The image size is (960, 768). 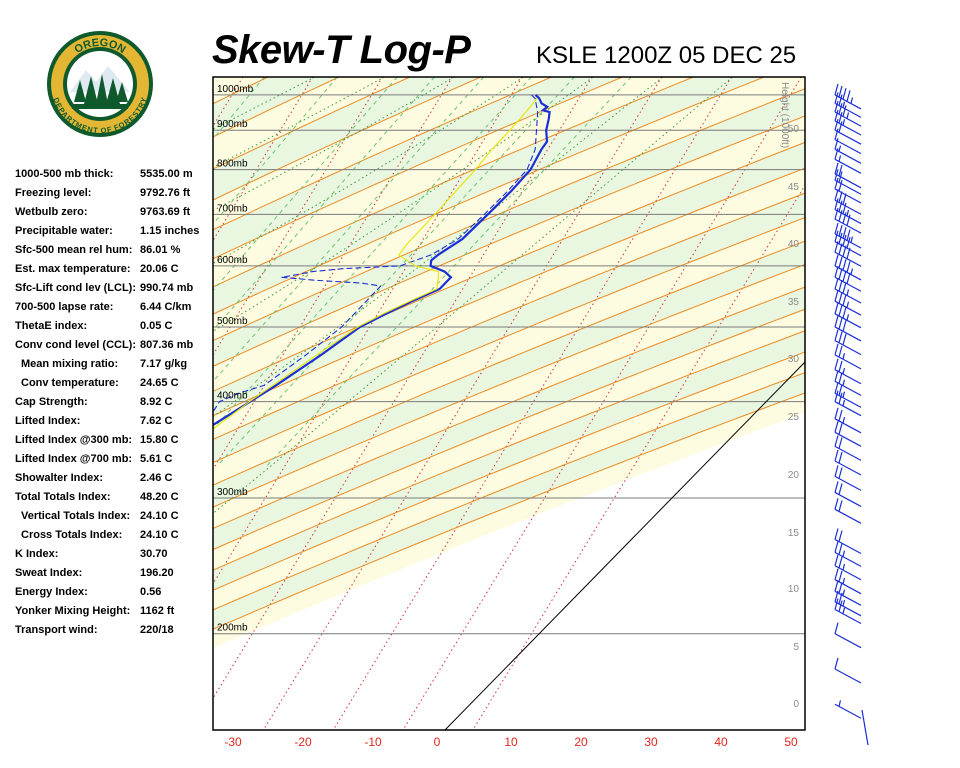 What do you see at coordinates (233, 742) in the screenshot?
I see `x-tick-label: -30` at bounding box center [233, 742].